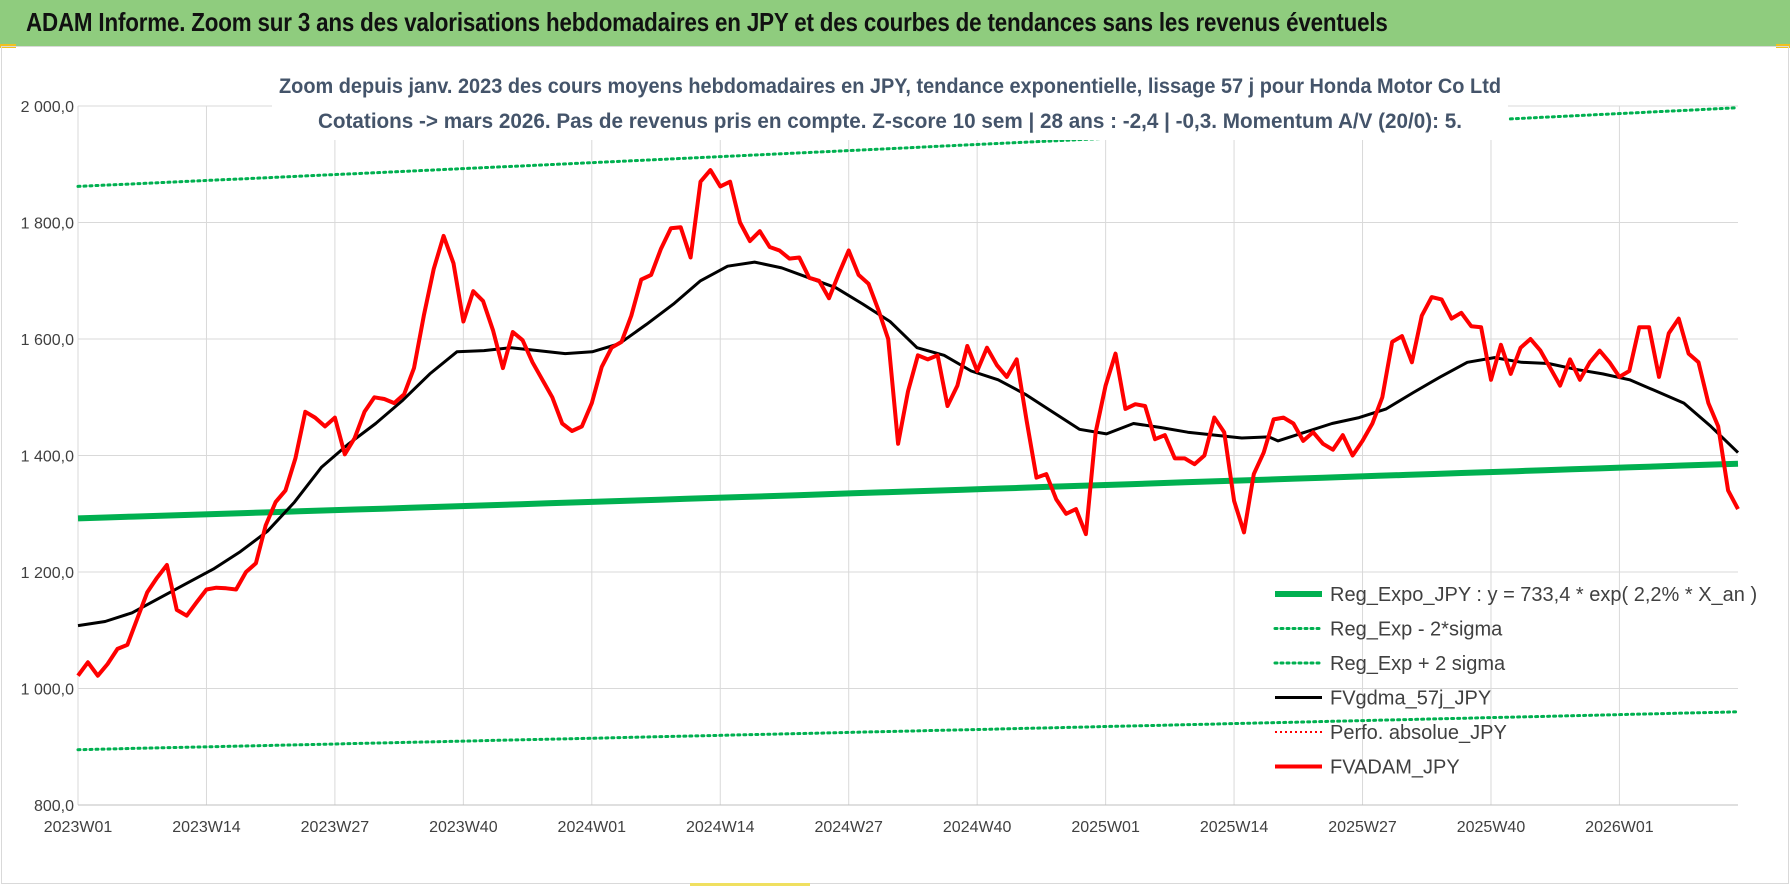 This screenshot has height=886, width=1790. I want to click on y-tick-label: 1 400,0, so click(47, 457).